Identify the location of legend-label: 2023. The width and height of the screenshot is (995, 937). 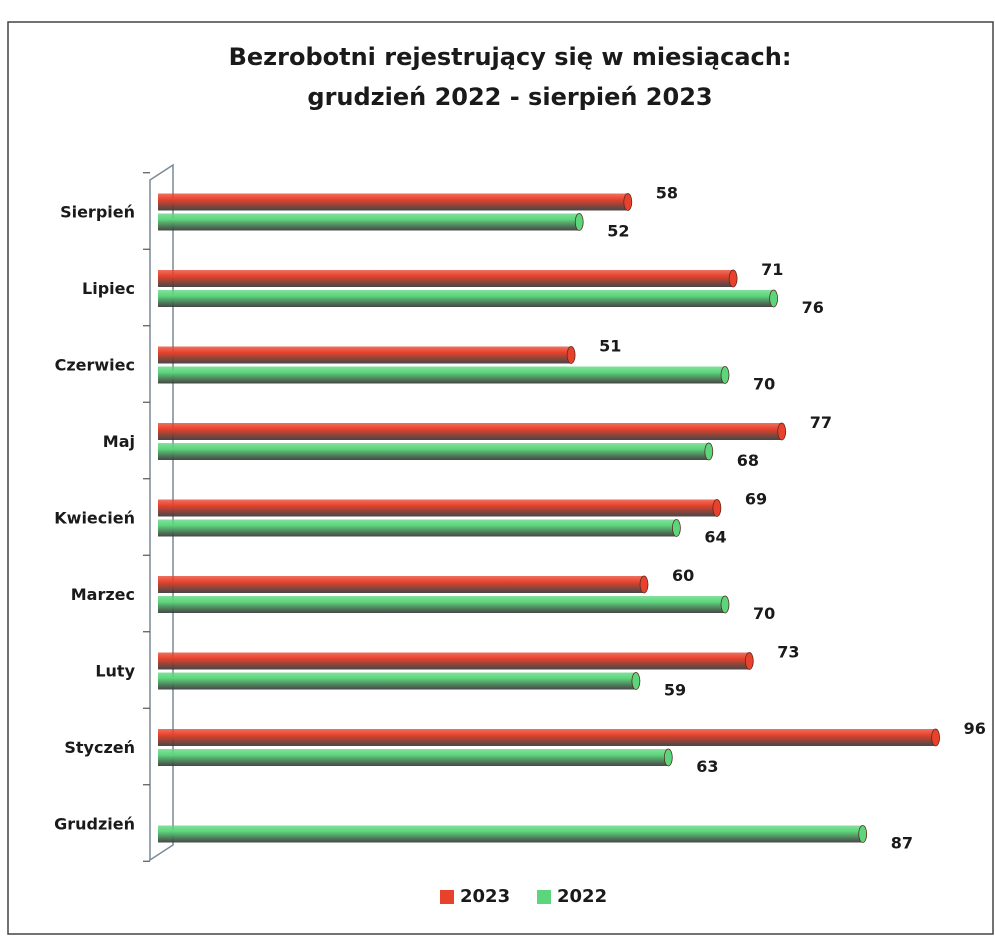
(485, 896).